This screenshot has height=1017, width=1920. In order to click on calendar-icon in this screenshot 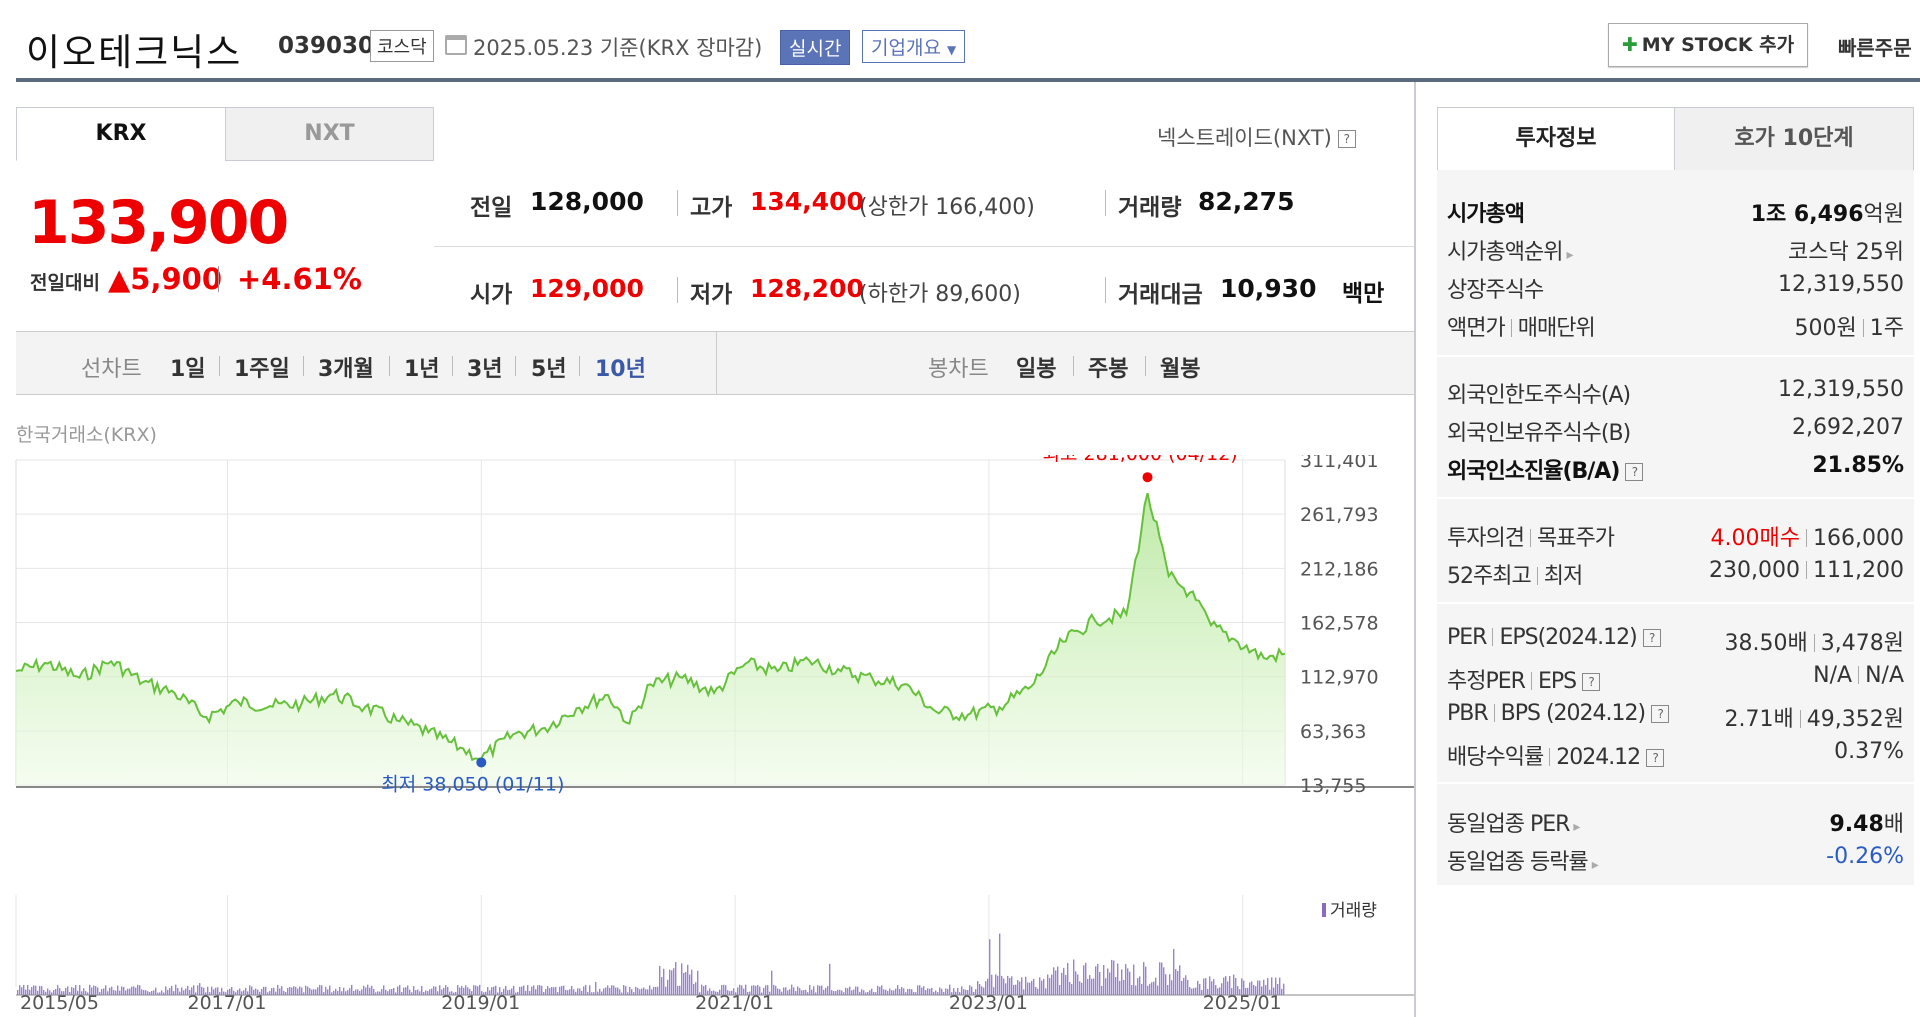, I will do `click(456, 45)`.